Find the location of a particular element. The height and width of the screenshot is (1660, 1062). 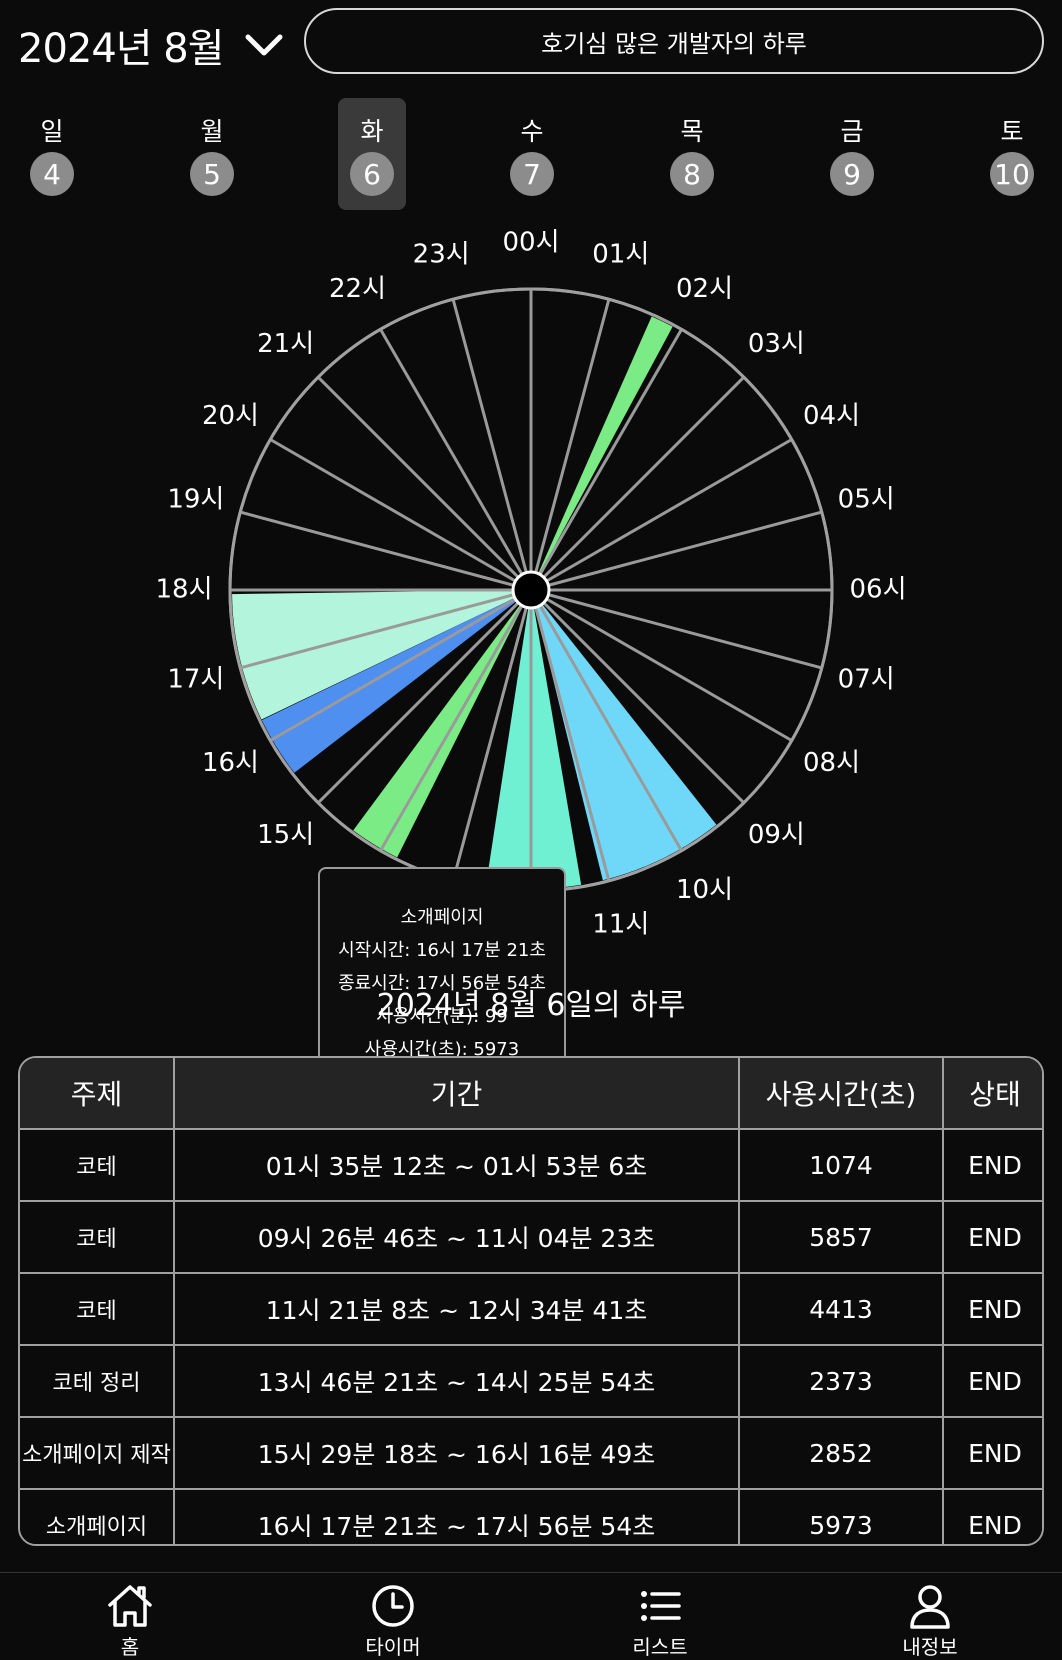

table-row: 코테 정리 13시 46분 21초 ~ 14시 25분 54초 2373 END is located at coordinates (531, 1381).